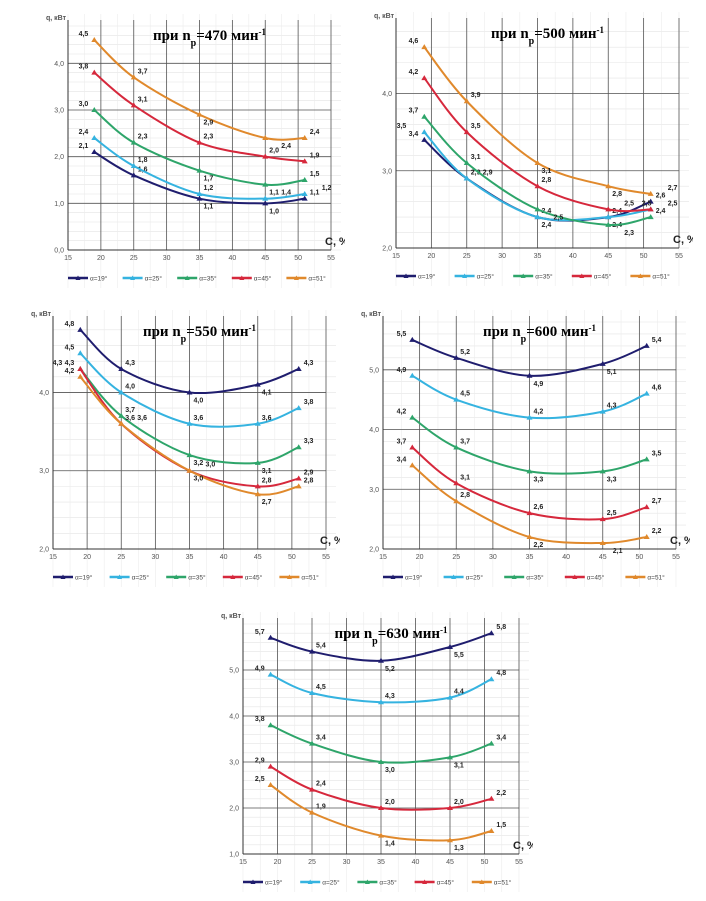 Image resolution: width=706 pixels, height=901 pixels. What do you see at coordinates (657, 501) in the screenshot?
I see `data-label: 2,7` at bounding box center [657, 501].